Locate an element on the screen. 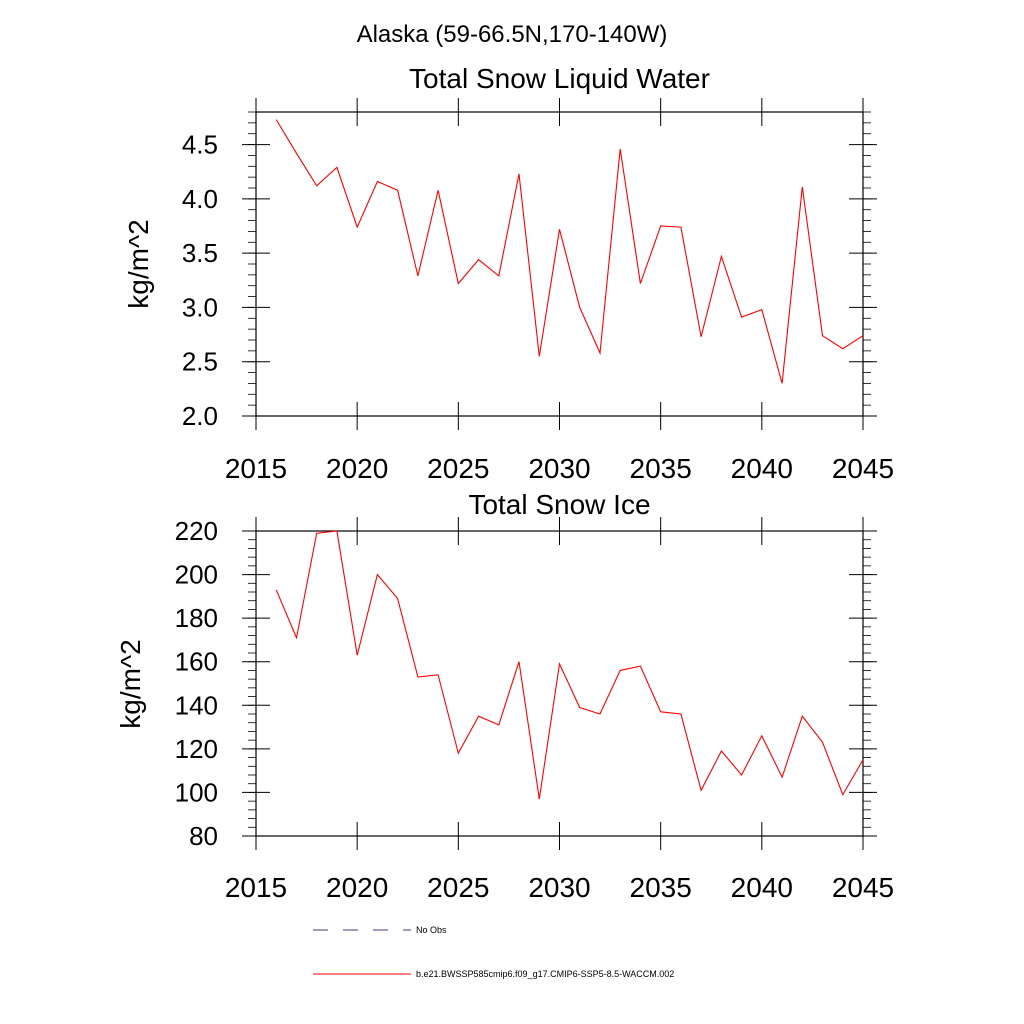 This screenshot has width=1024, height=1024. series-line is located at coordinates (569, 251).